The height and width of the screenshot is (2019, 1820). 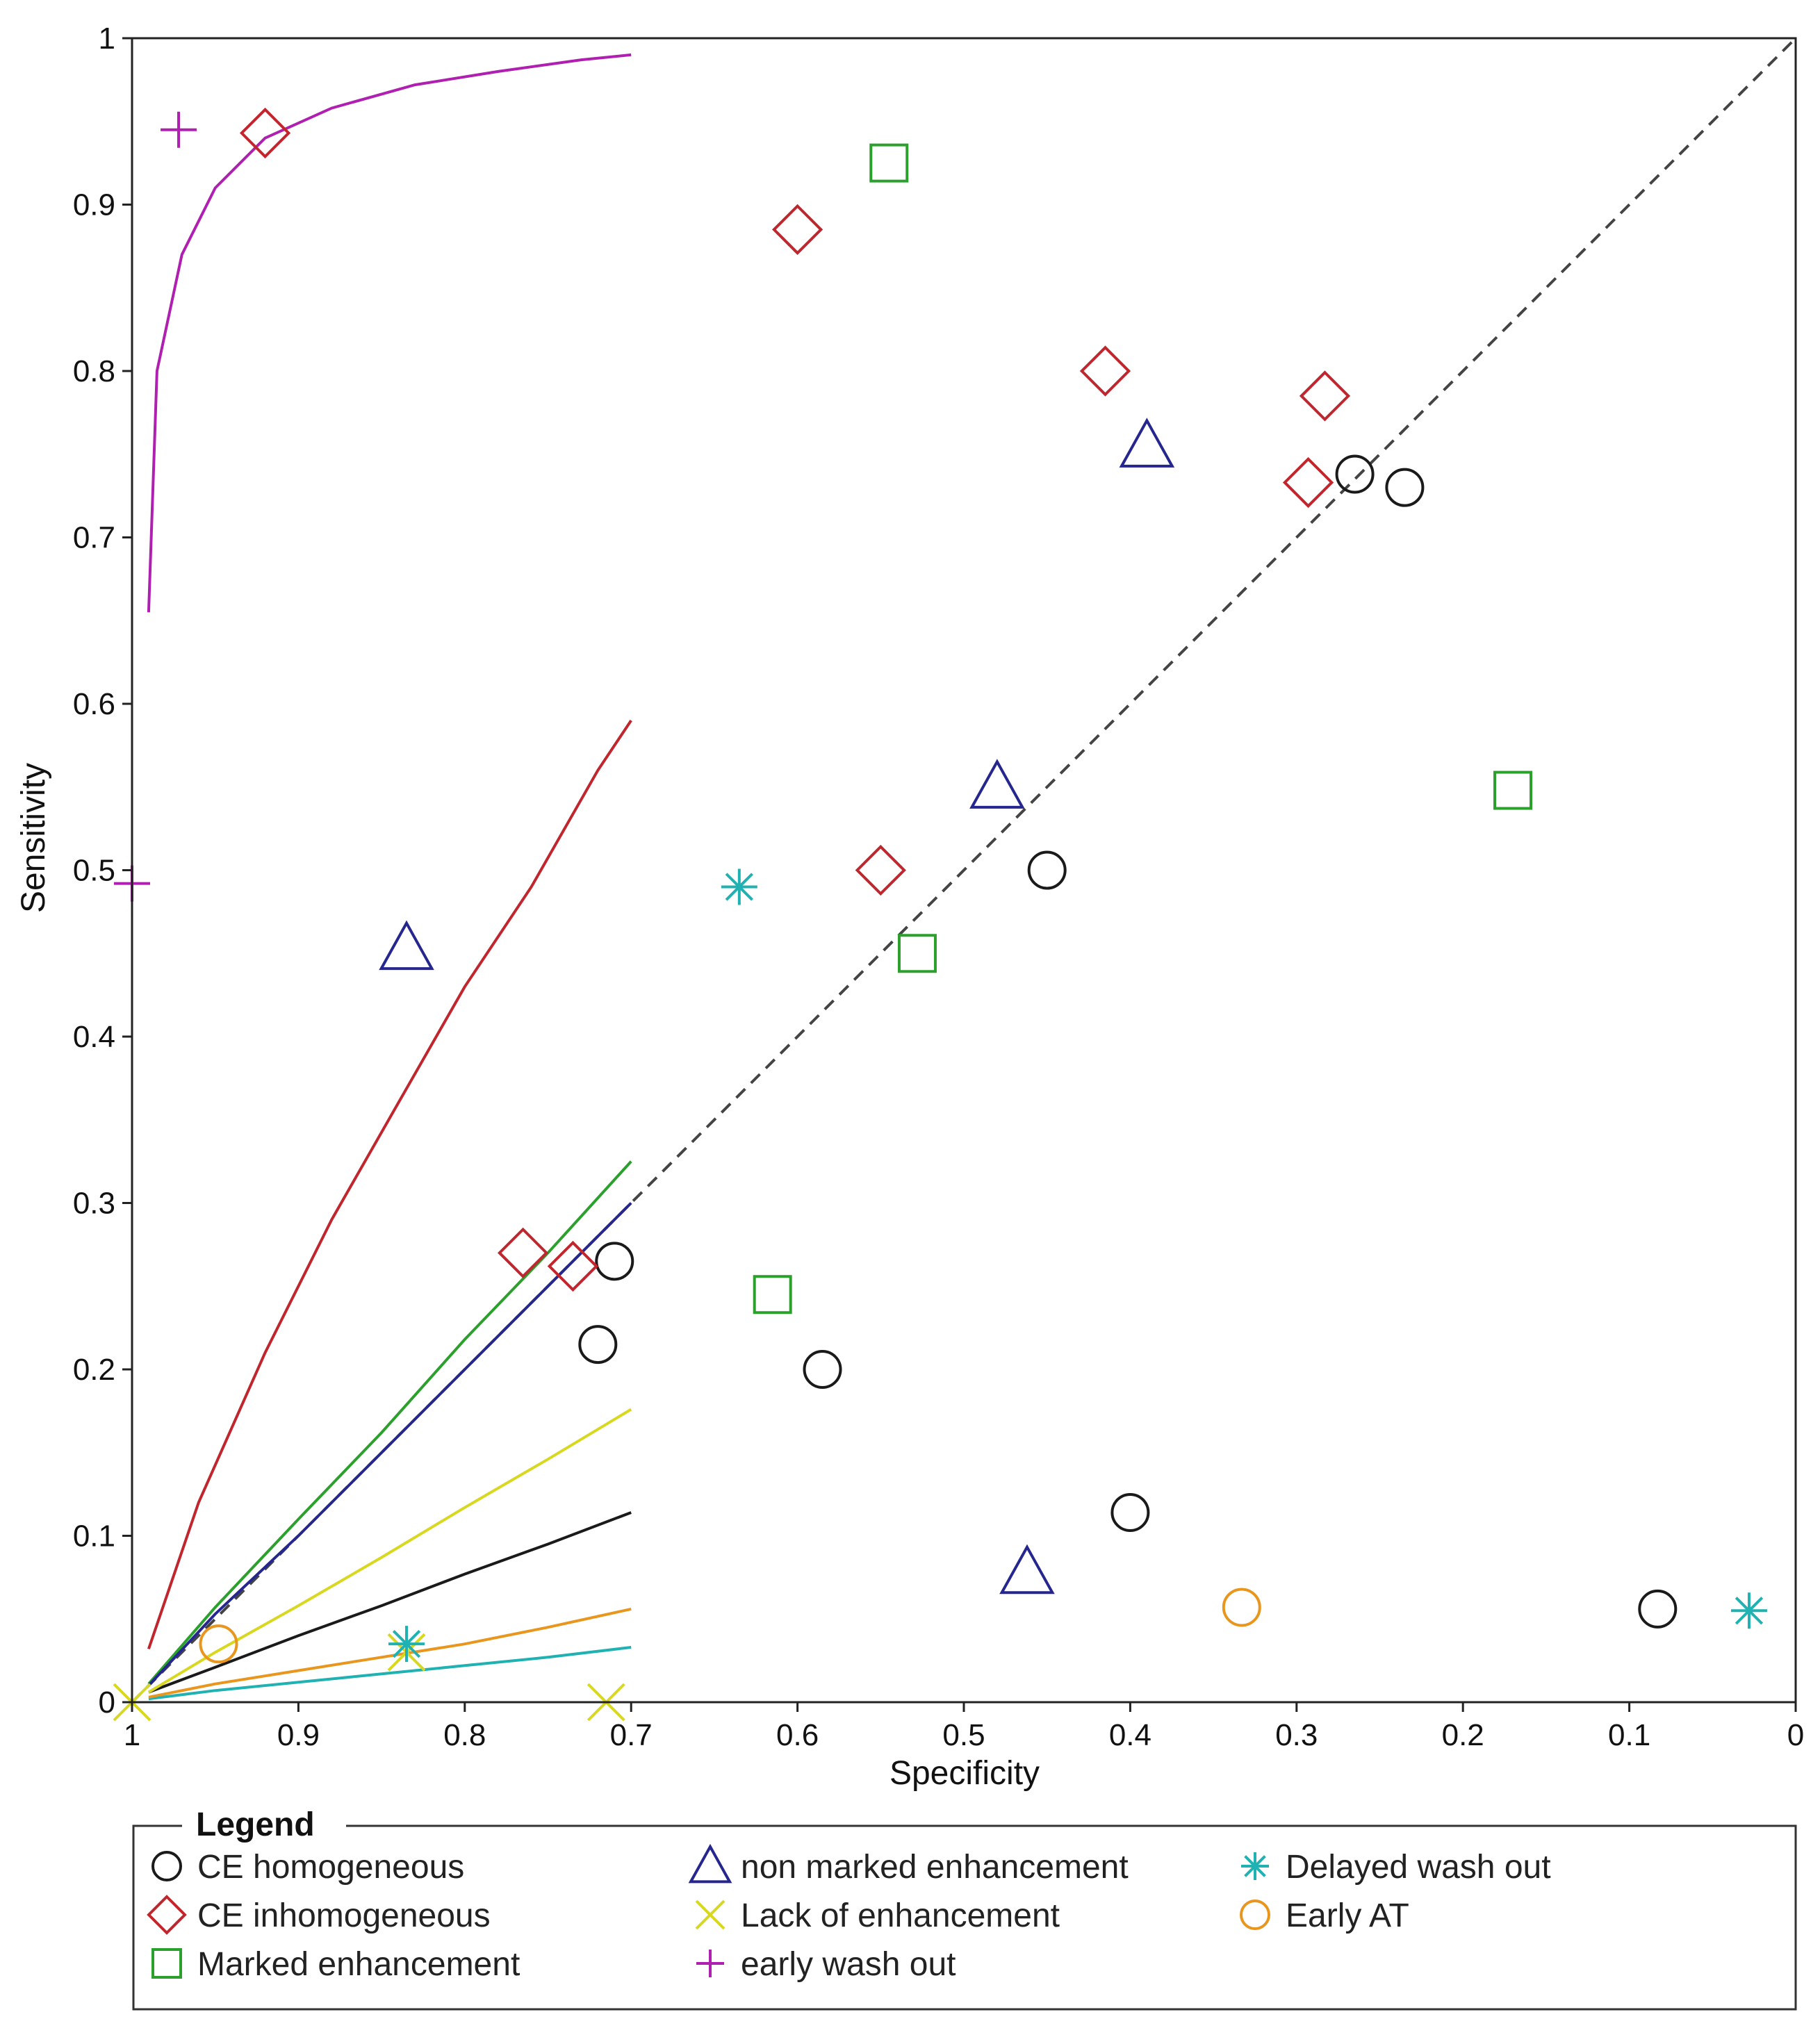 I want to click on y-tick-label: 0.3, so click(x=94, y=1204).